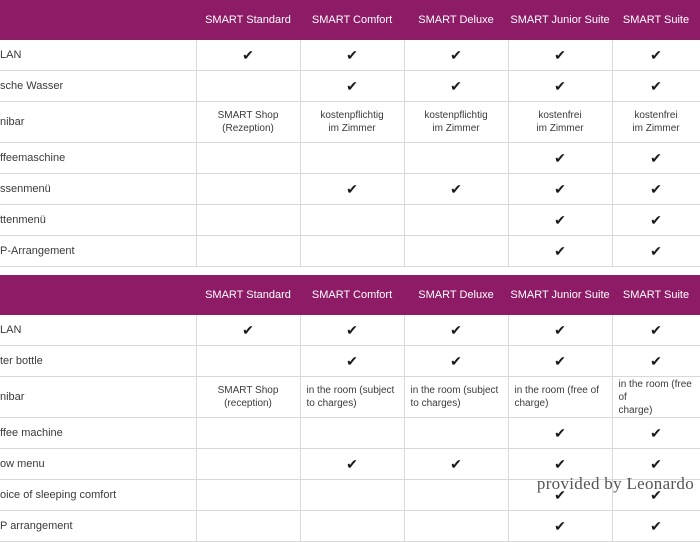 The height and width of the screenshot is (542, 700). I want to click on table-row: ffeemaschine ✔ ✔, so click(350, 158).